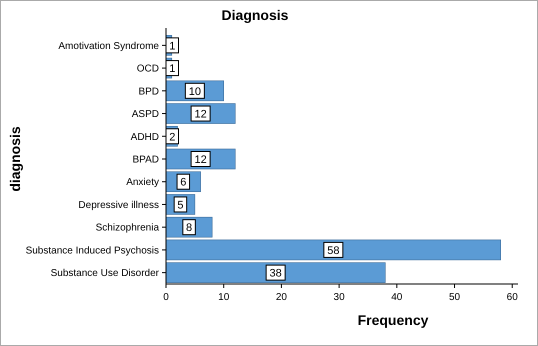 This screenshot has width=538, height=346. Describe the element at coordinates (128, 228) in the screenshot. I see `y-tick-label: Schizophrenia` at that location.